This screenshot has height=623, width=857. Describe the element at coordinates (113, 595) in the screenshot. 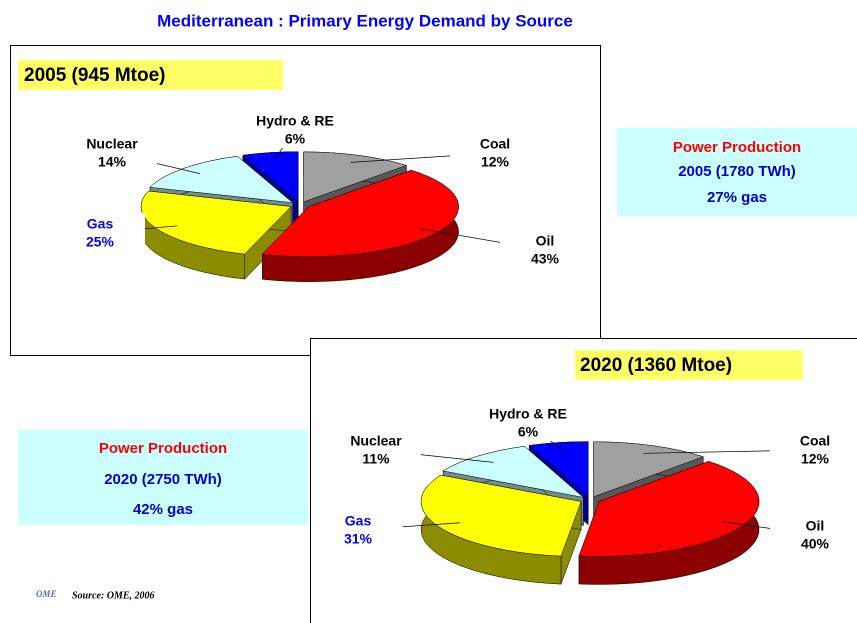

I see `source-note: Source: OME, 2006` at that location.